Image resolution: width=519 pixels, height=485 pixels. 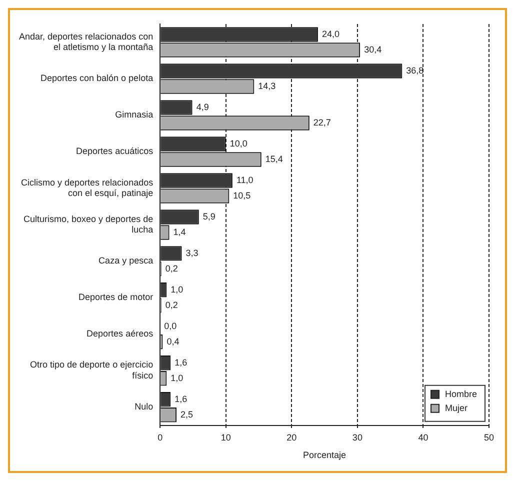 I want to click on data-label: 2,5, so click(x=187, y=414).